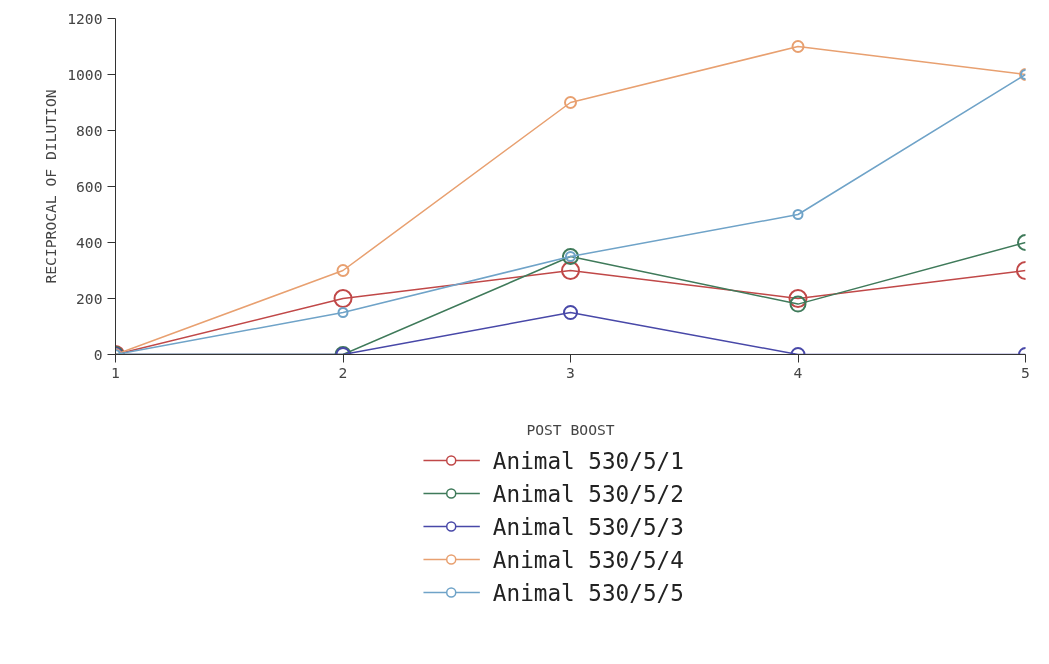 This screenshot has height=664, width=1049. I want to click on y-tick-label: 400, so click(89, 242).